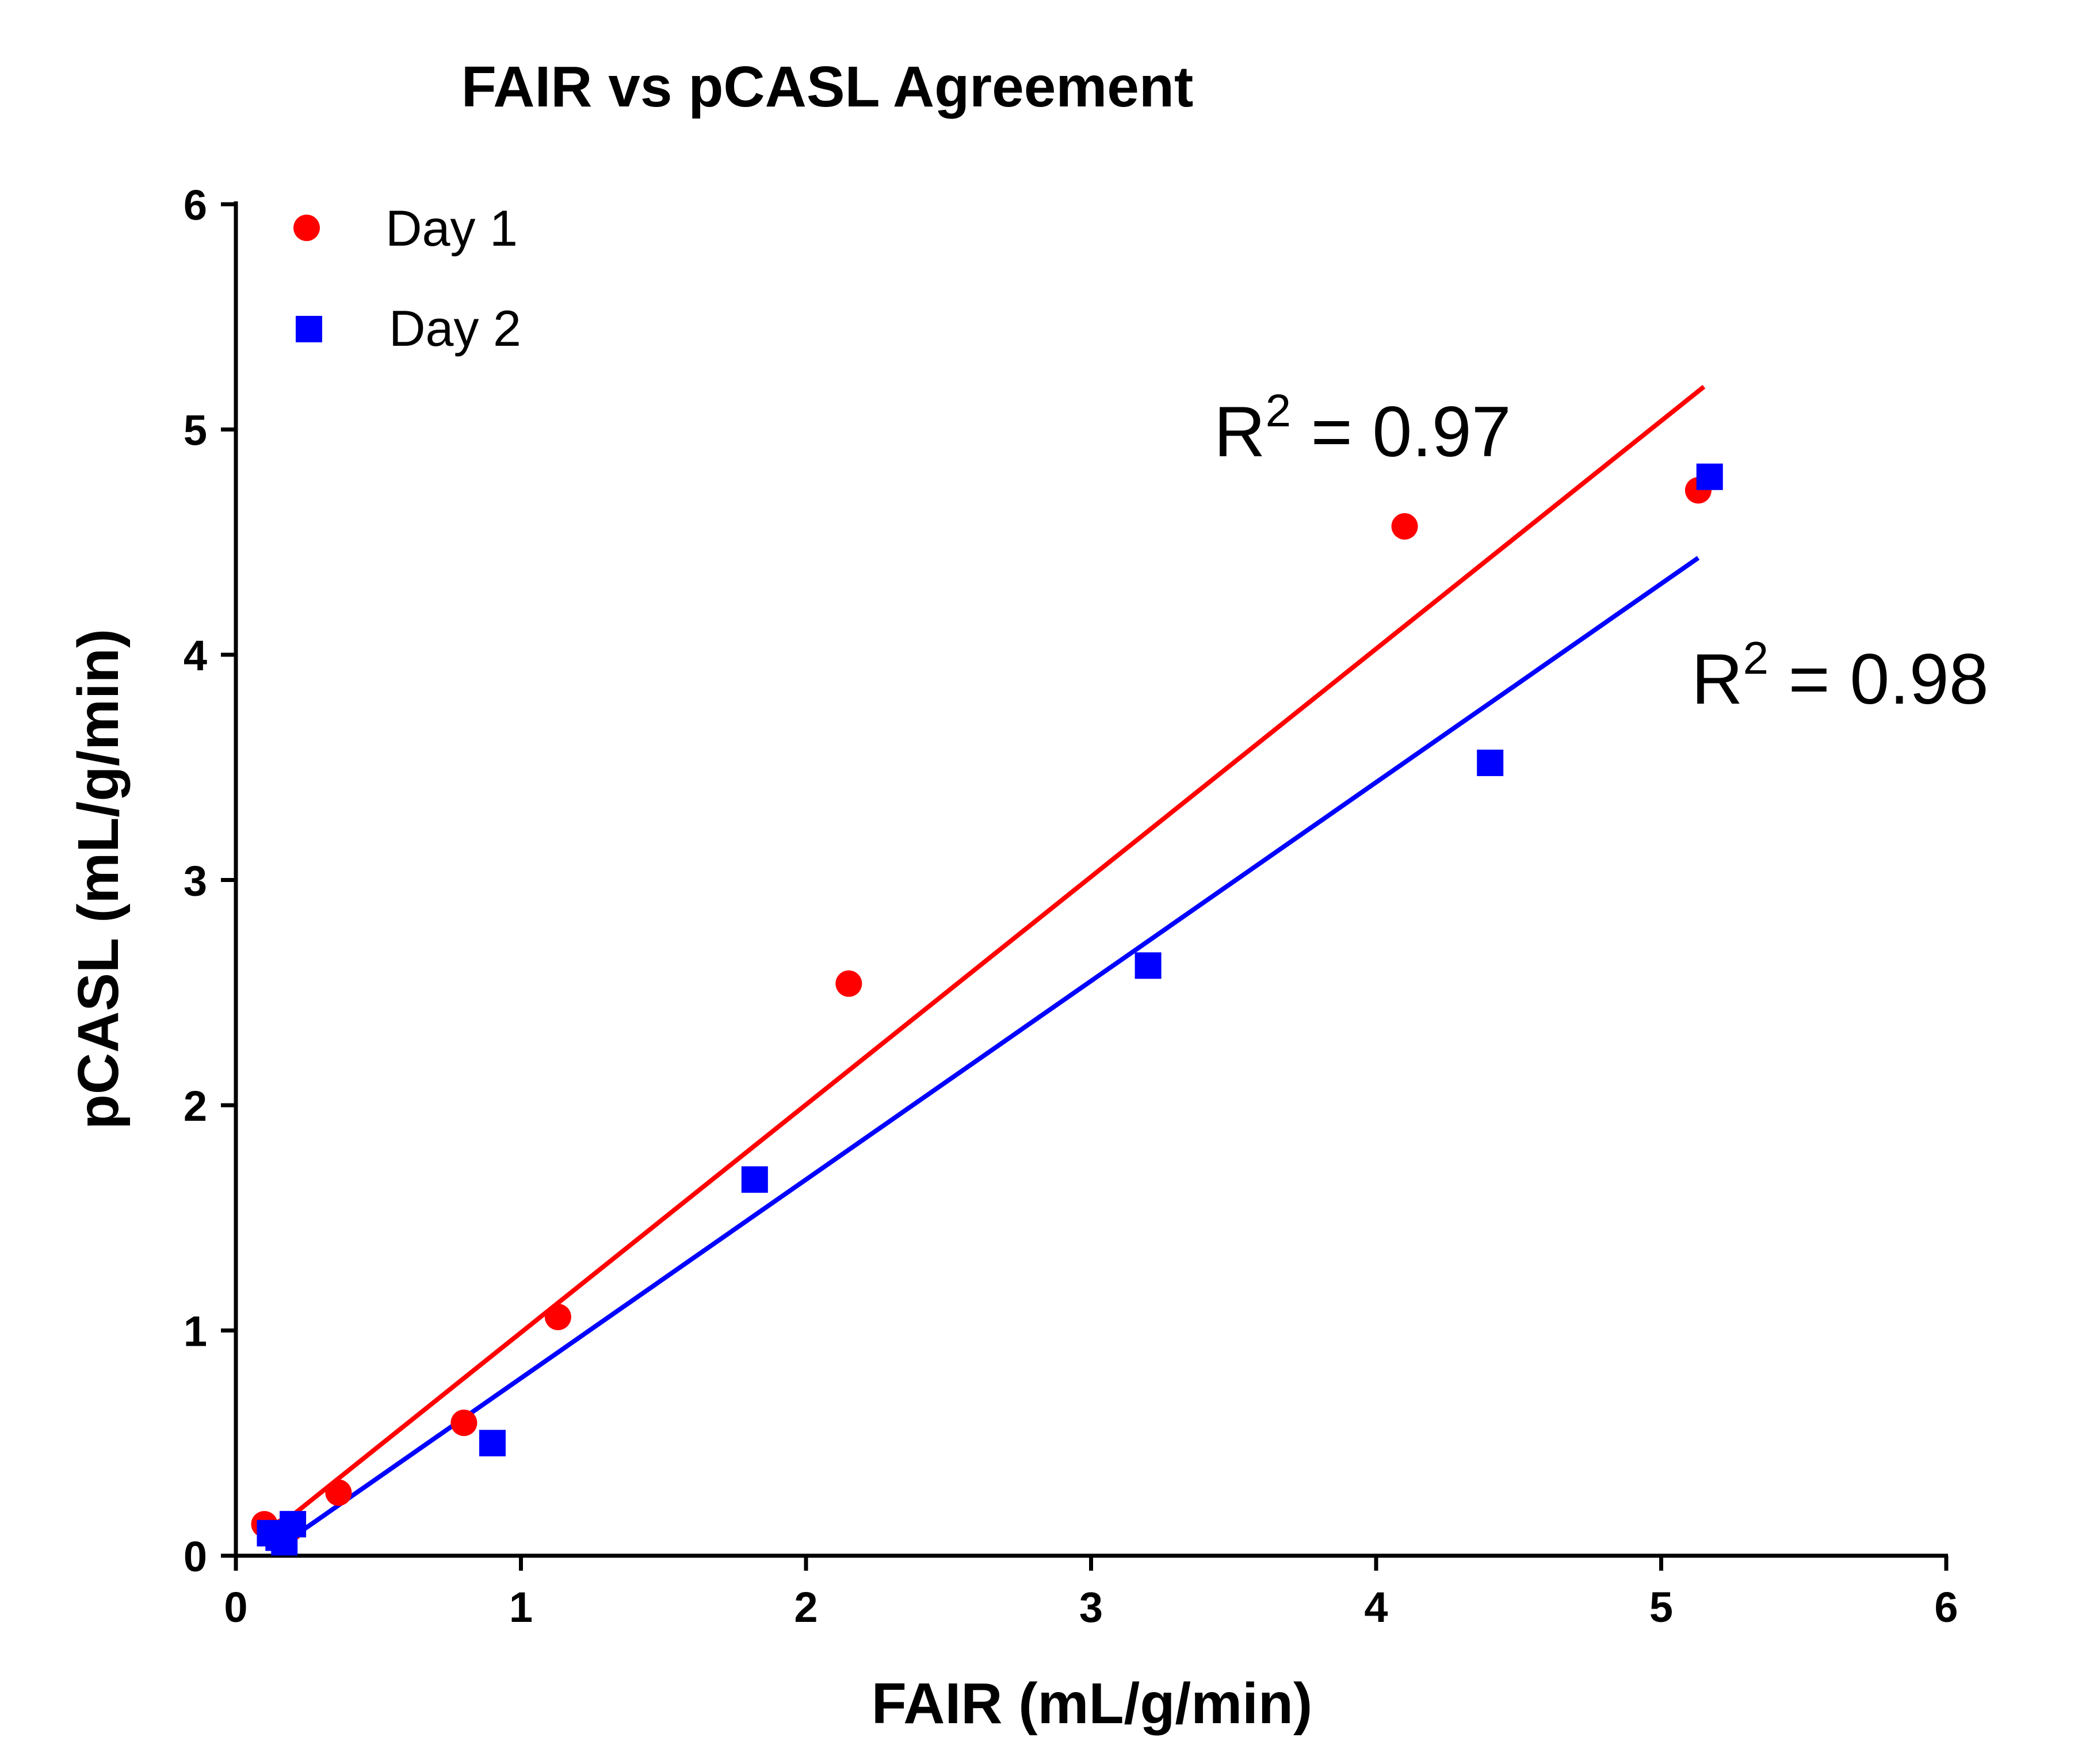  Describe the element at coordinates (806, 1607) in the screenshot. I see `x-tick-label: 2` at that location.